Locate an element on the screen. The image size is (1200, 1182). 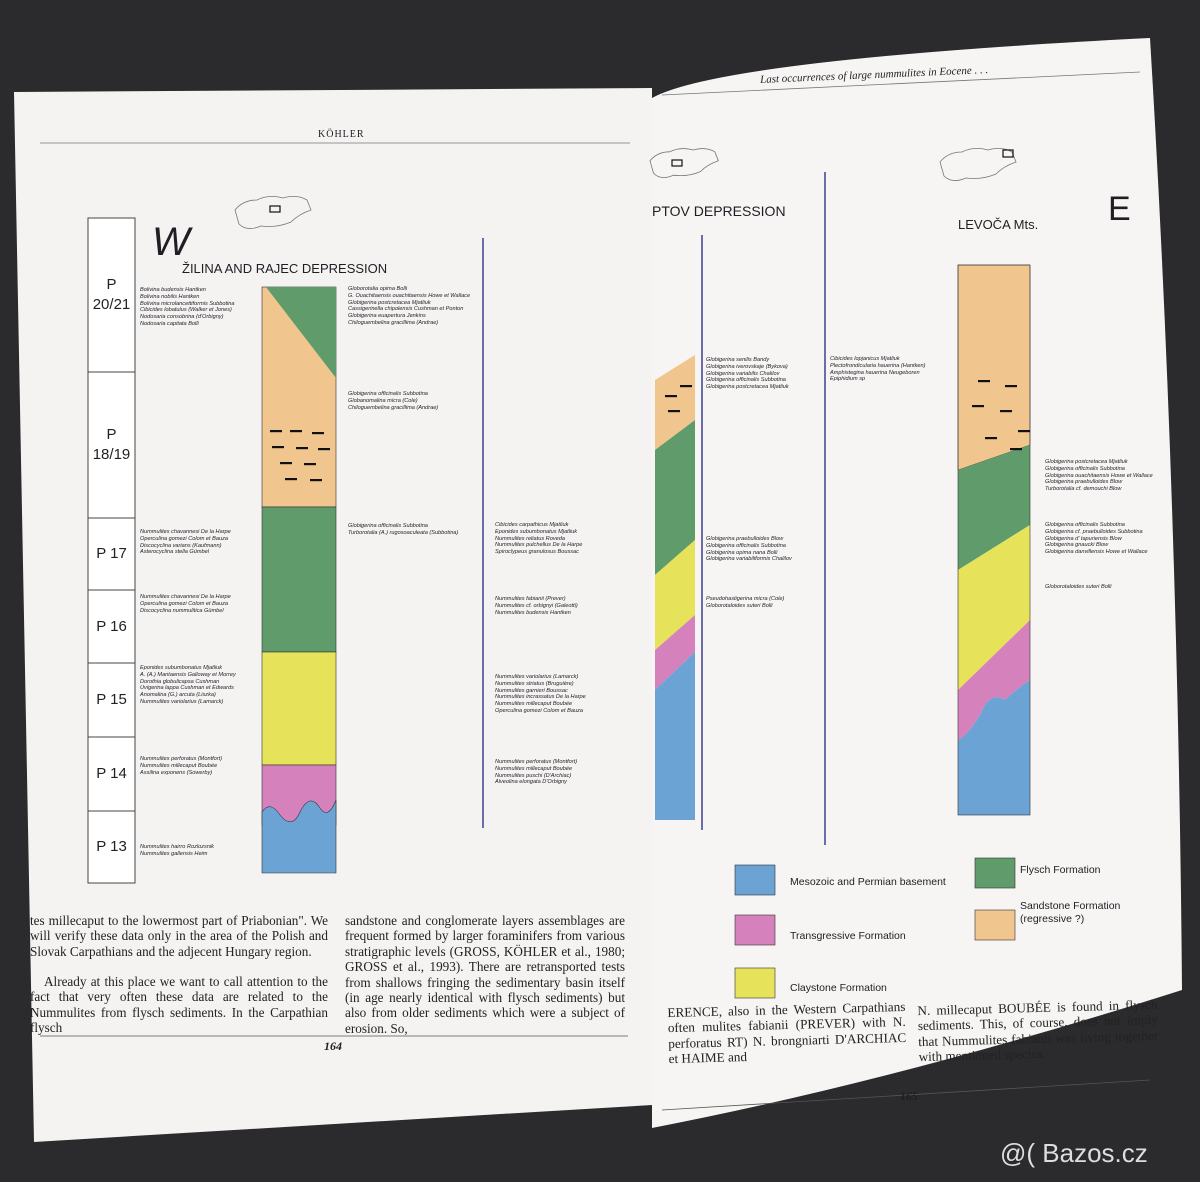
diagram-title: PTOV DEPRESSION is located at coordinates (719, 211).